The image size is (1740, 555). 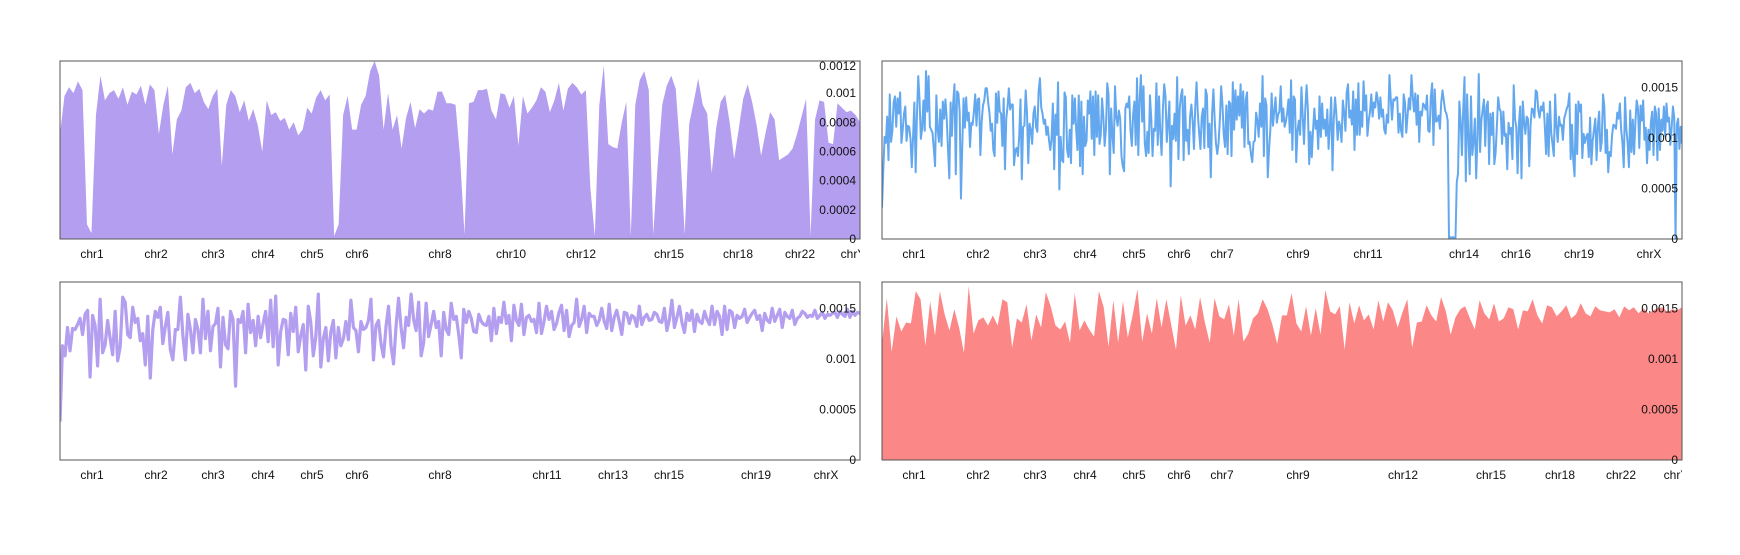 What do you see at coordinates (837, 66) in the screenshot?
I see `y-tick-label: 0.0012` at bounding box center [837, 66].